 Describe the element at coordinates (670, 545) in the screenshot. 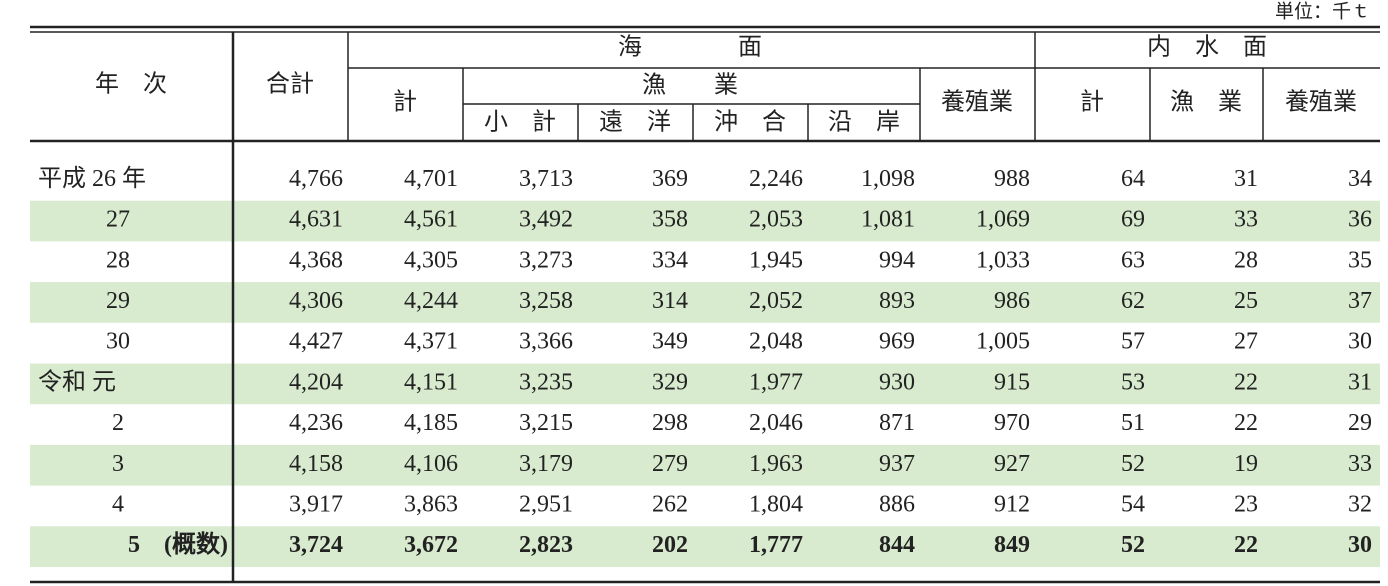

I see `cell-value: 202` at that location.